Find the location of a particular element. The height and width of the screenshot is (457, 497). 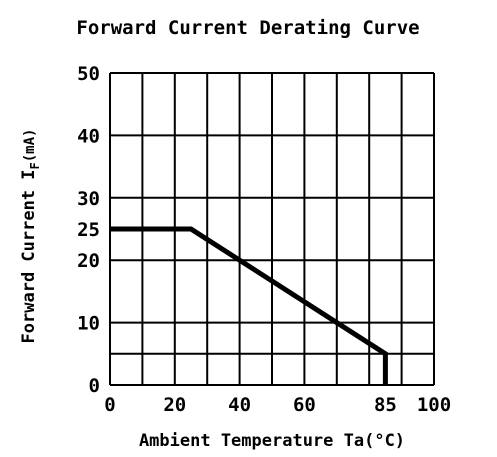

x-tick-label: 100 is located at coordinates (434, 405).